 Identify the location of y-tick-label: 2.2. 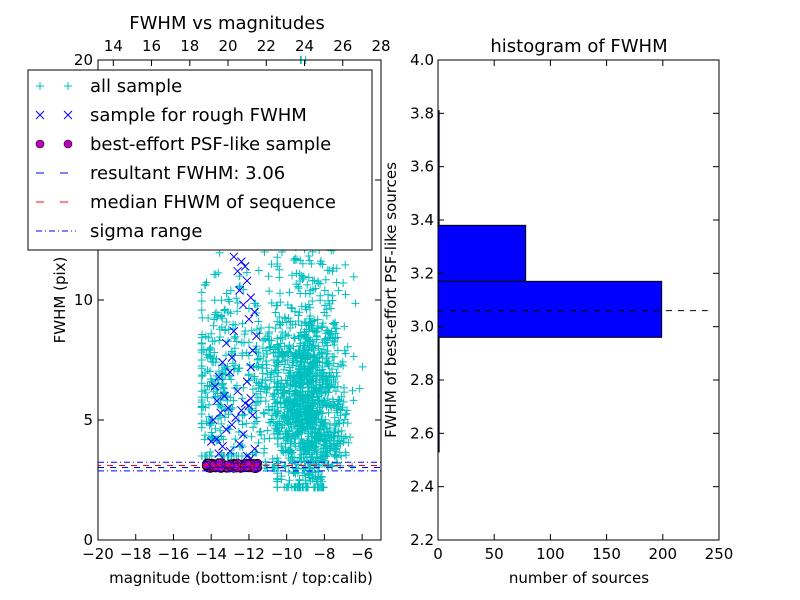
(422, 540).